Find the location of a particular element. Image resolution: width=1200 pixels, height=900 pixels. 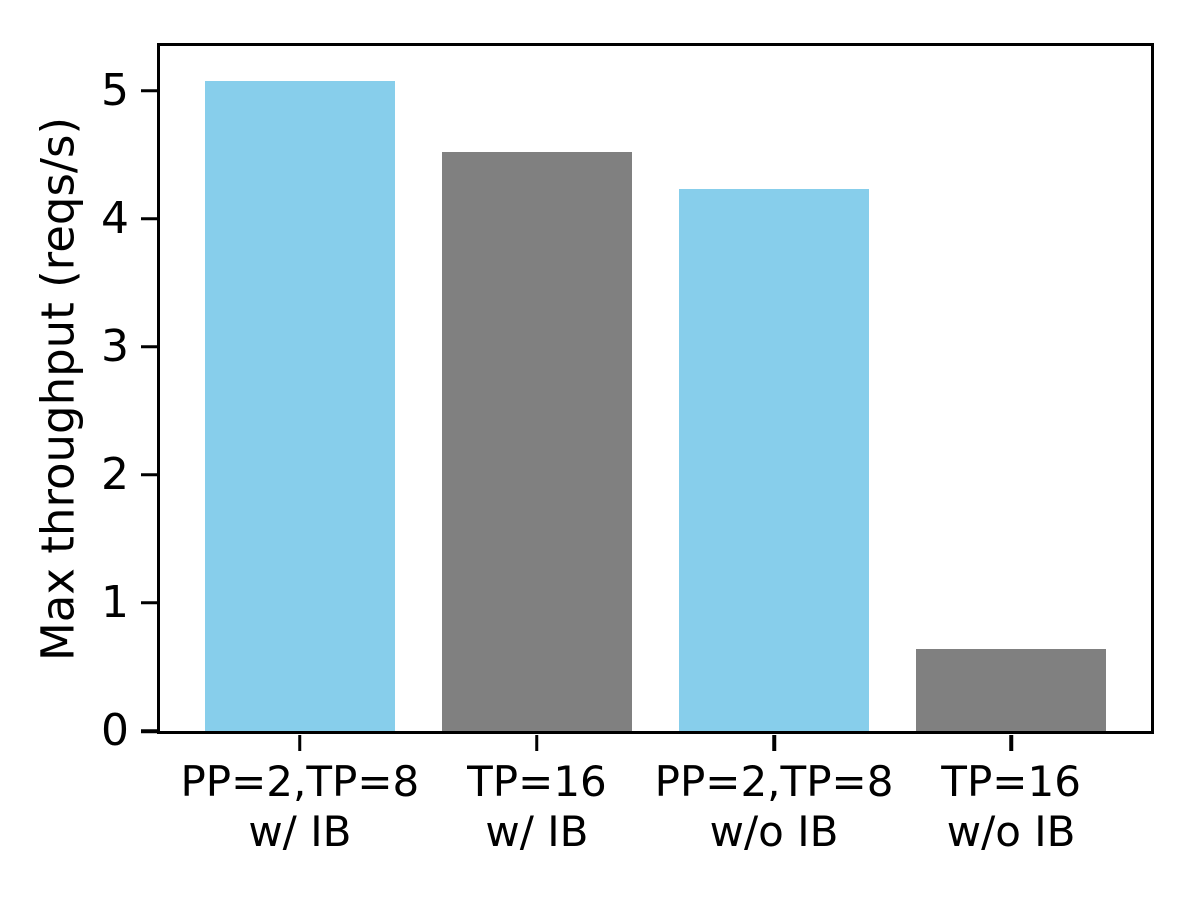

x-tick-label-3: TP=16 w/o IB is located at coordinates (1011, 806).